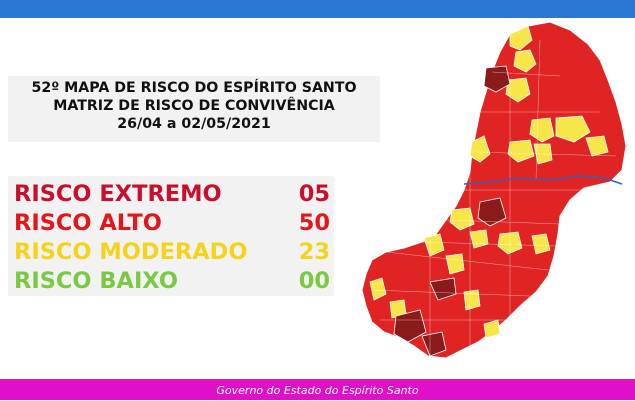 This screenshot has height=401, width=635. Describe the element at coordinates (96, 281) in the screenshot. I see `risk-low-label: RISCO BAIXO` at that location.